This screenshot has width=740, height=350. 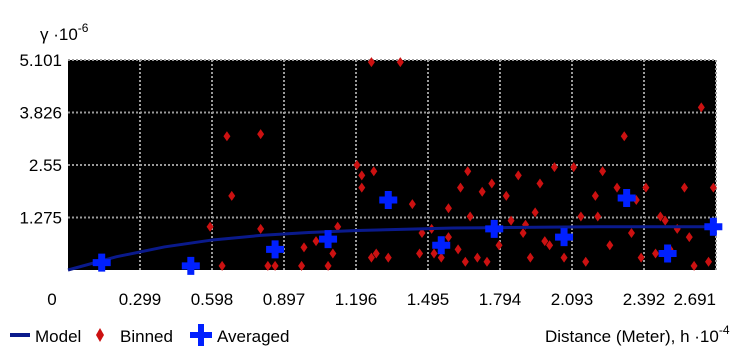 What do you see at coordinates (40, 60) in the screenshot?
I see `y-tick-label: 5.101` at bounding box center [40, 60].